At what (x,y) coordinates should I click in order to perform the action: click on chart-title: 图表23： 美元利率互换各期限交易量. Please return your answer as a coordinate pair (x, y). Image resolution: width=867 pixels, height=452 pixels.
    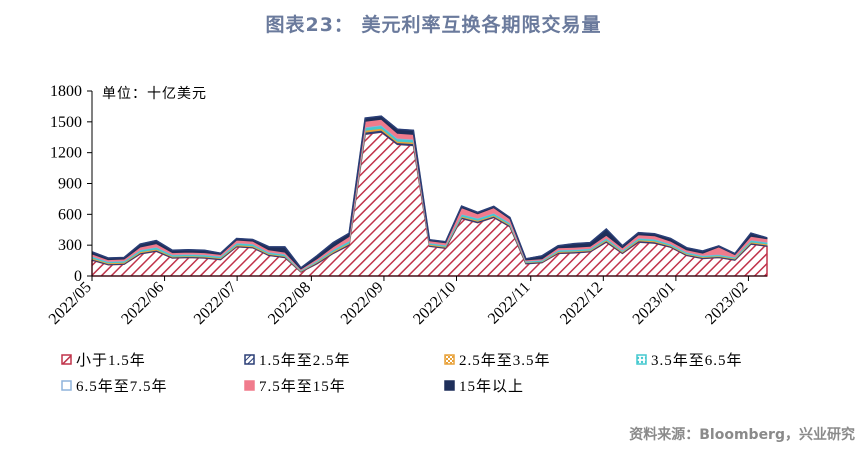
    Looking at the image, I should click on (433, 25).